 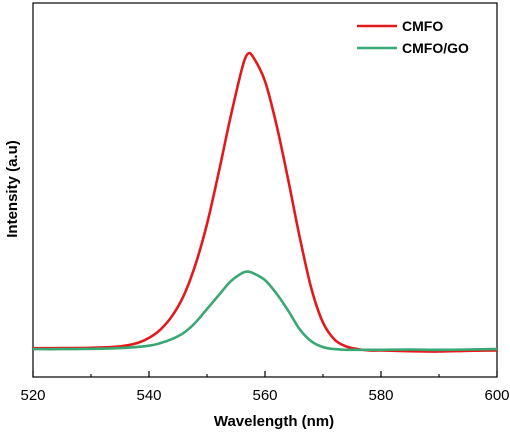 I want to click on legend-label-1: CMFO, so click(x=422, y=26).